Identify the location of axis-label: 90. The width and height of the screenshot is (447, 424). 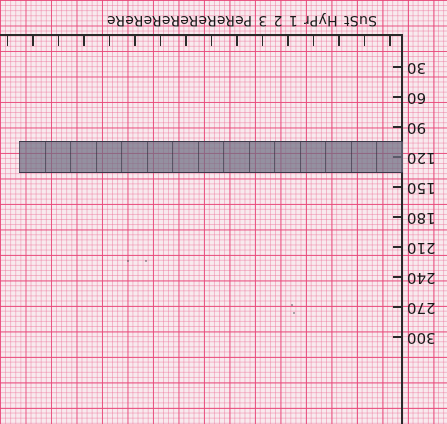
(417, 128).